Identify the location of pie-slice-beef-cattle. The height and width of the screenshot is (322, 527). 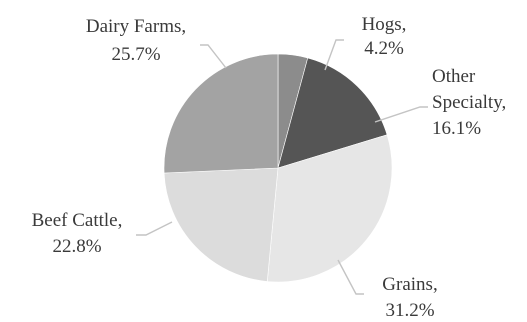
(221, 224).